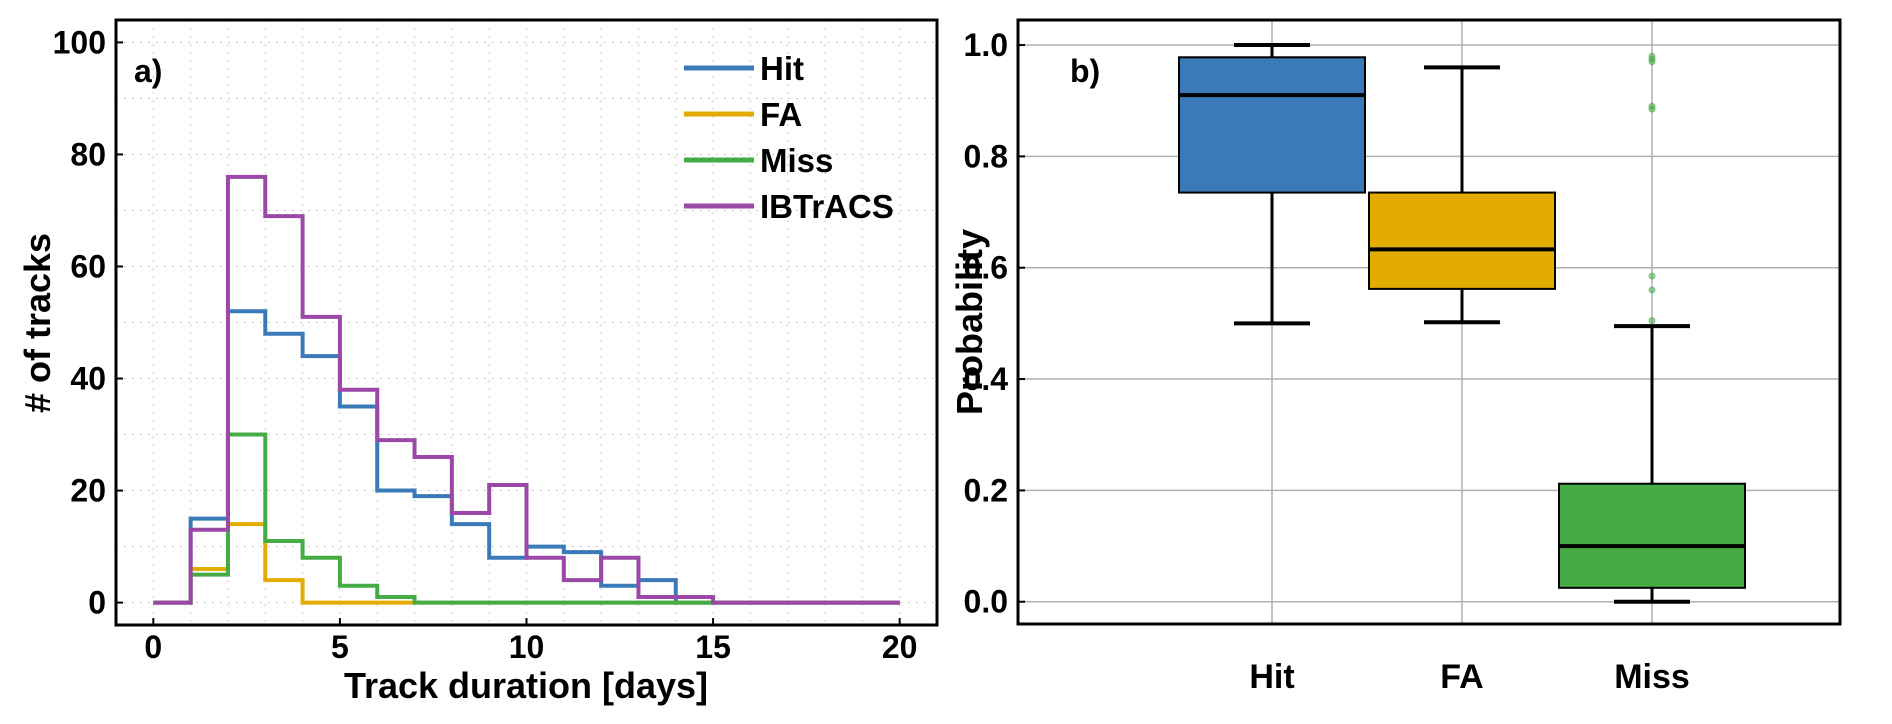 Image resolution: width=1892 pixels, height=724 pixels. Describe the element at coordinates (827, 206) in the screenshot. I see `legend-ibtracs-label: IBTrACS` at that location.